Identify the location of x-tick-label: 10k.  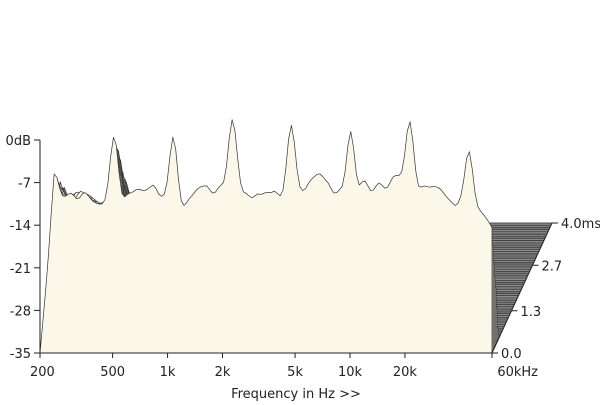
(350, 372).